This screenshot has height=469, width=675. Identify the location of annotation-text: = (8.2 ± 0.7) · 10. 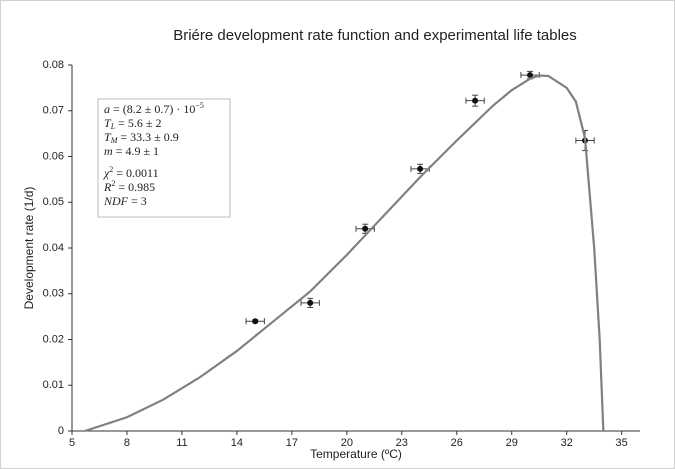
(152, 109).